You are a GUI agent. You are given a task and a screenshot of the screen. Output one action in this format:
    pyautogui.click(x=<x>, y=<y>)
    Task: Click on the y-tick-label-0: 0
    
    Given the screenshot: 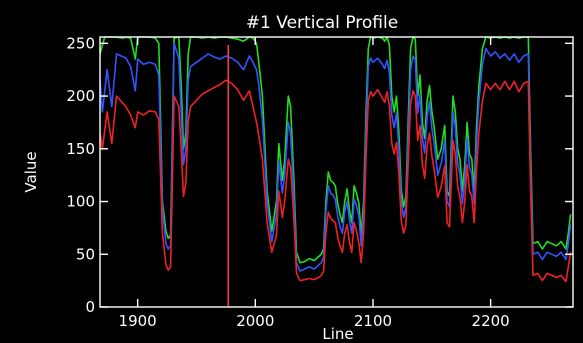 What is the action you would take?
    pyautogui.click(x=90, y=307)
    